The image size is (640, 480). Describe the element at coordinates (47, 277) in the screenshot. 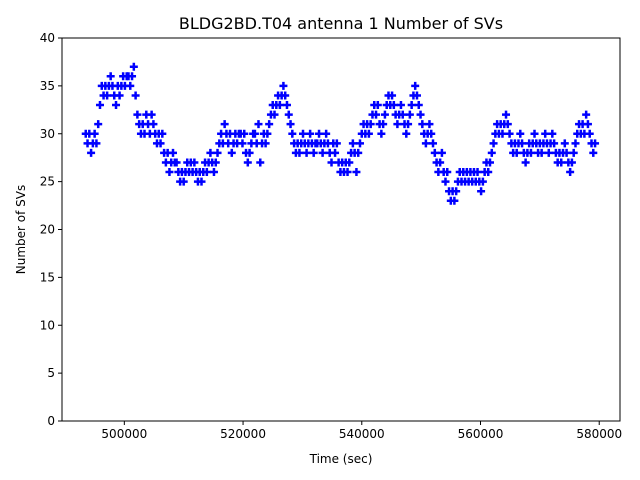

I see `y-tick-label: 15` at that location.